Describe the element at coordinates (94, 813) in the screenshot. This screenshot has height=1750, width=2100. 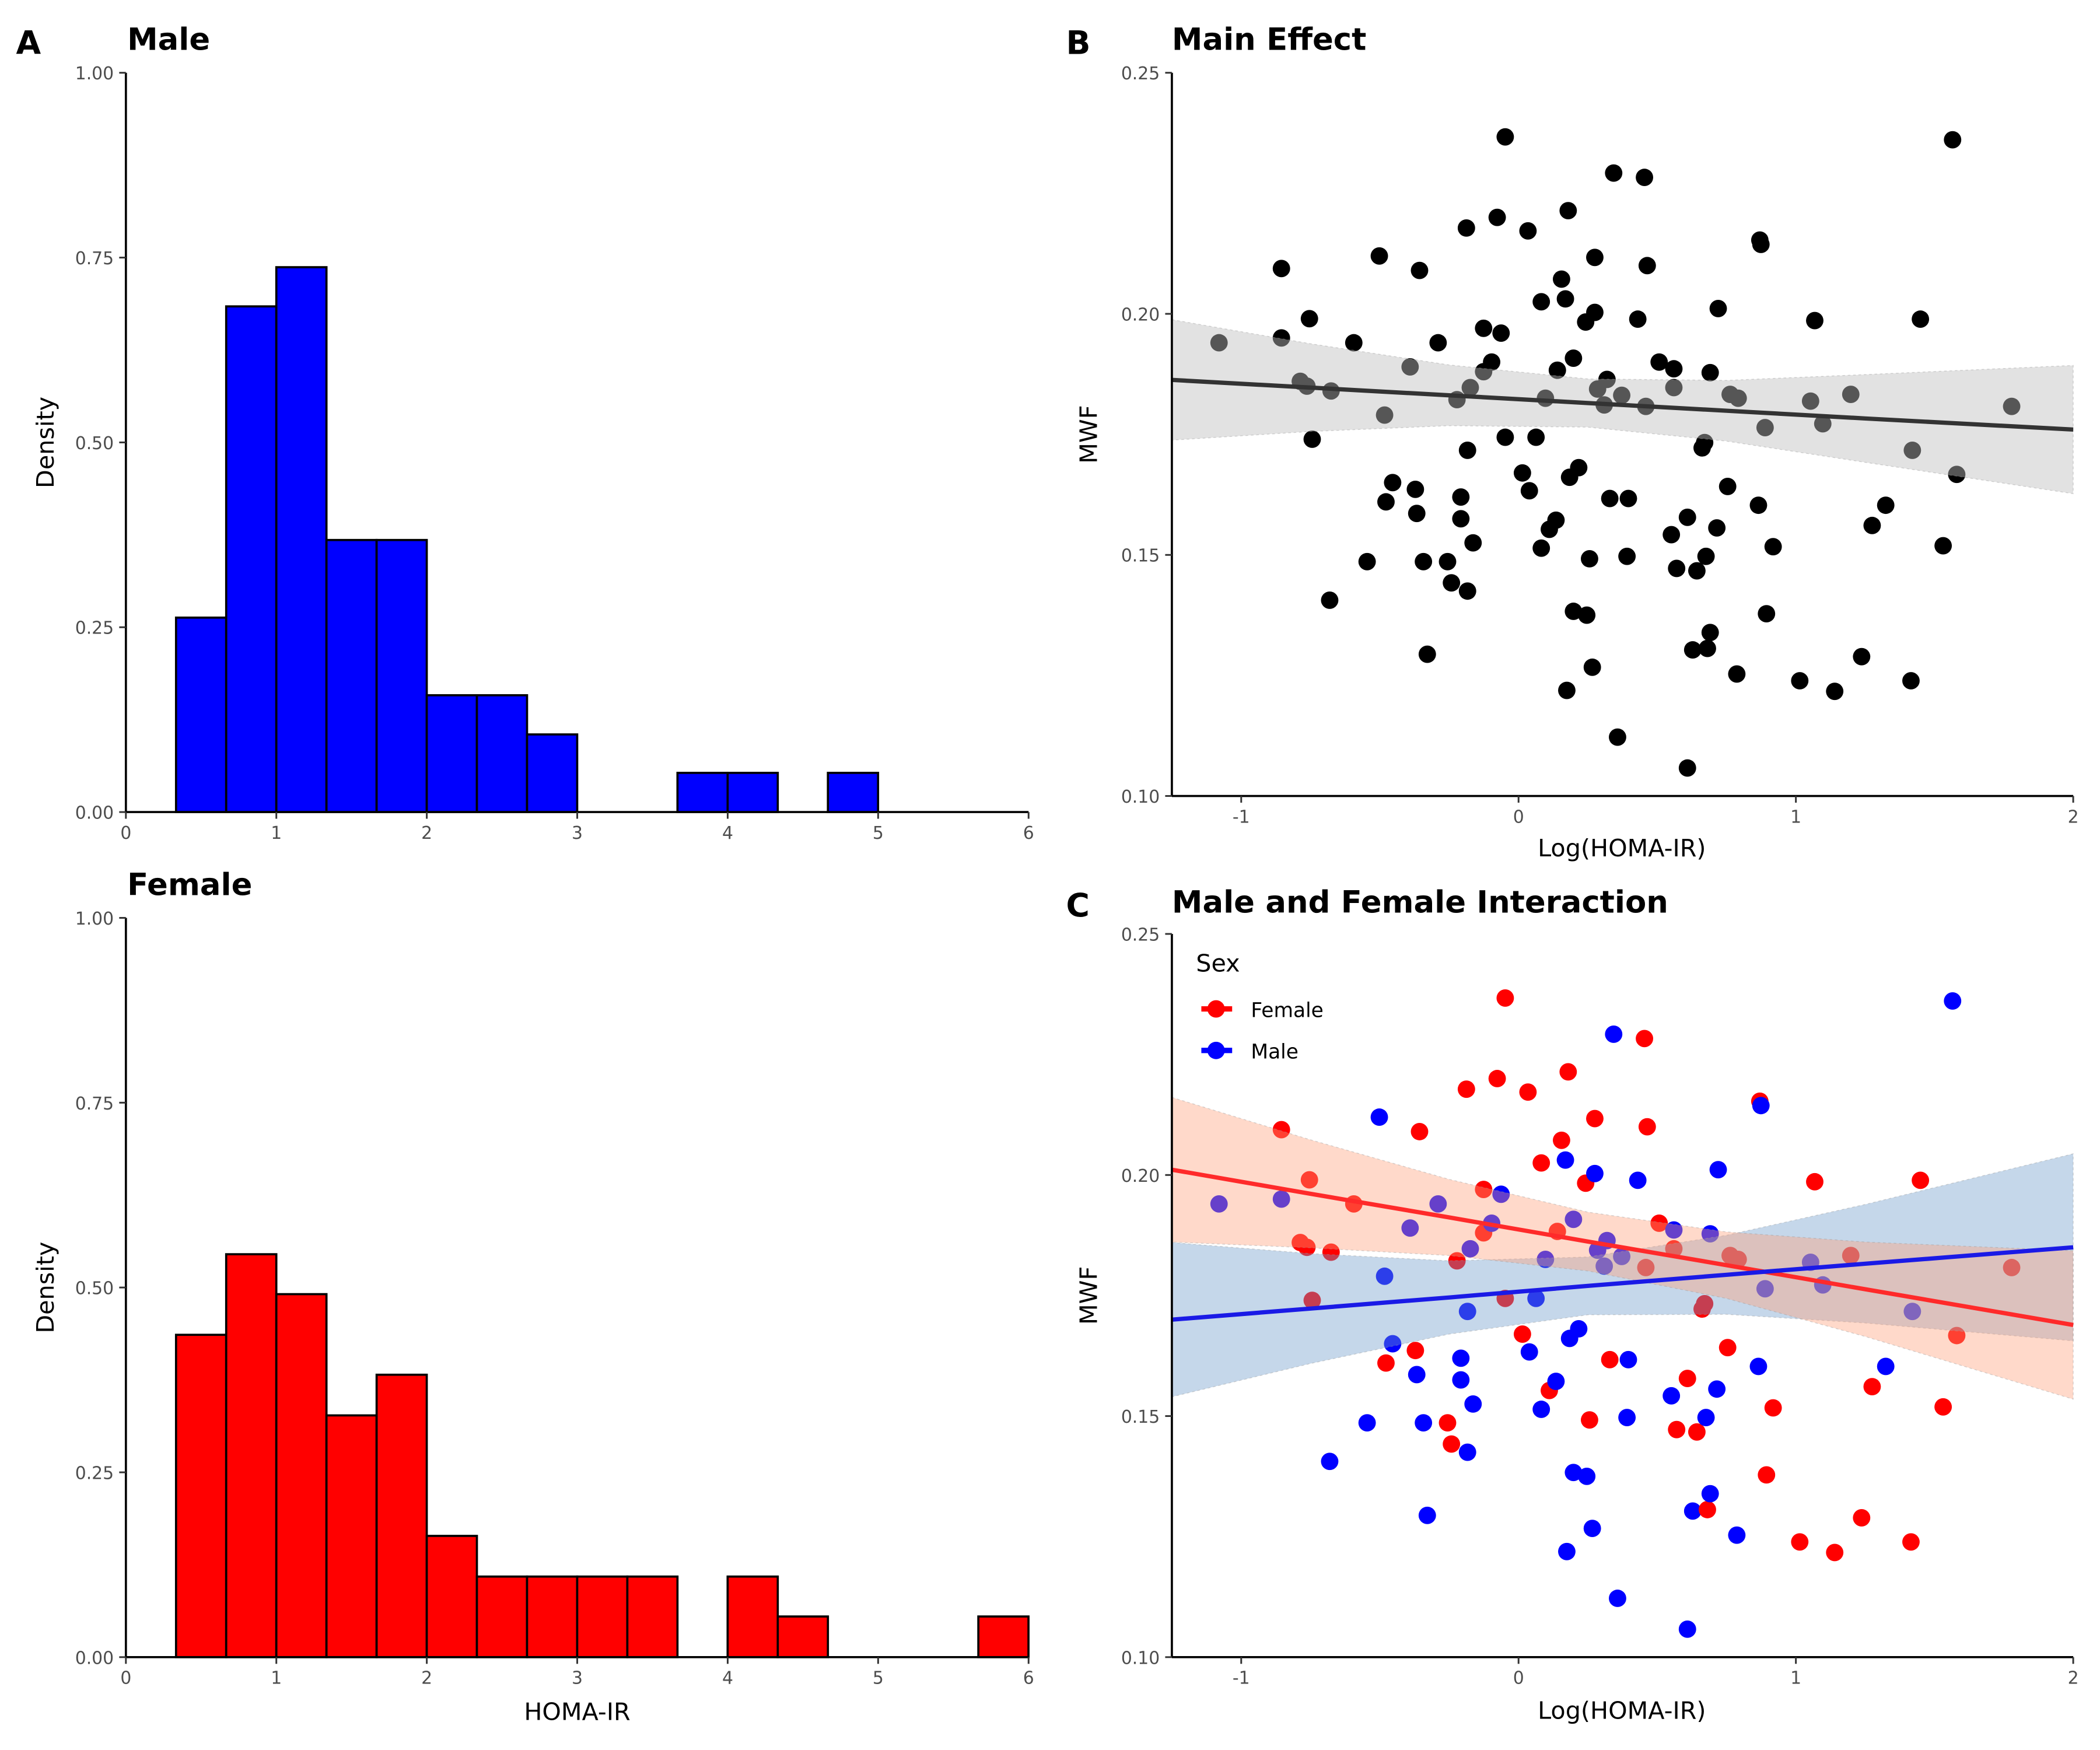
I see `y-tick-label: 0.00` at that location.